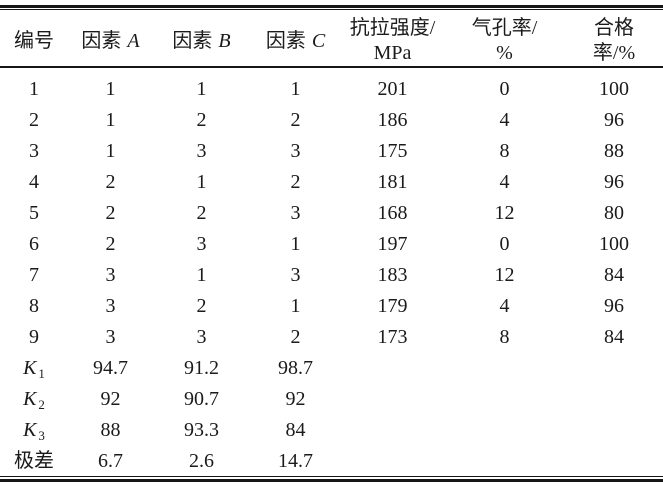 Image resolution: width=663 pixels, height=486 pixels. I want to click on k-subscript: 2, so click(41, 404).